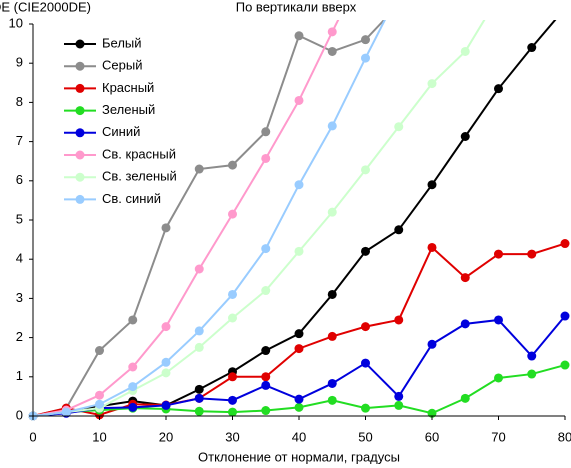 This screenshot has width=571, height=468. I want to click on legend-label: Св. красный, so click(139, 153).